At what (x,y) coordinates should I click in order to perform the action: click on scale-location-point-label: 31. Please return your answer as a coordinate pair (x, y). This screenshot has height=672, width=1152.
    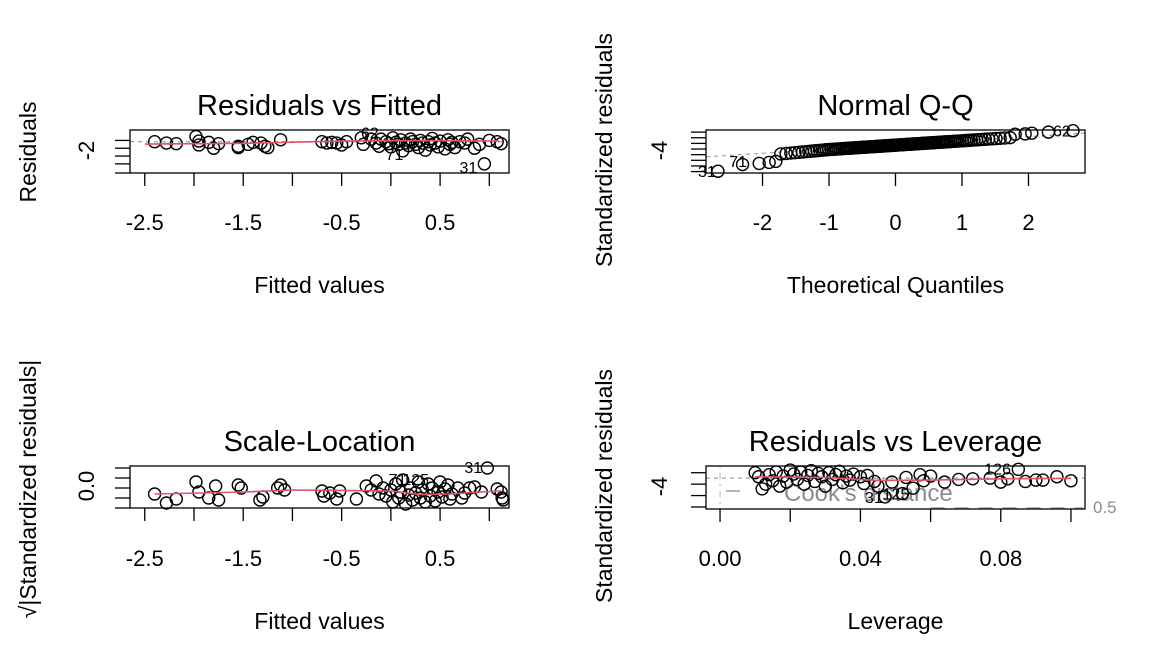
    Looking at the image, I should click on (473, 468).